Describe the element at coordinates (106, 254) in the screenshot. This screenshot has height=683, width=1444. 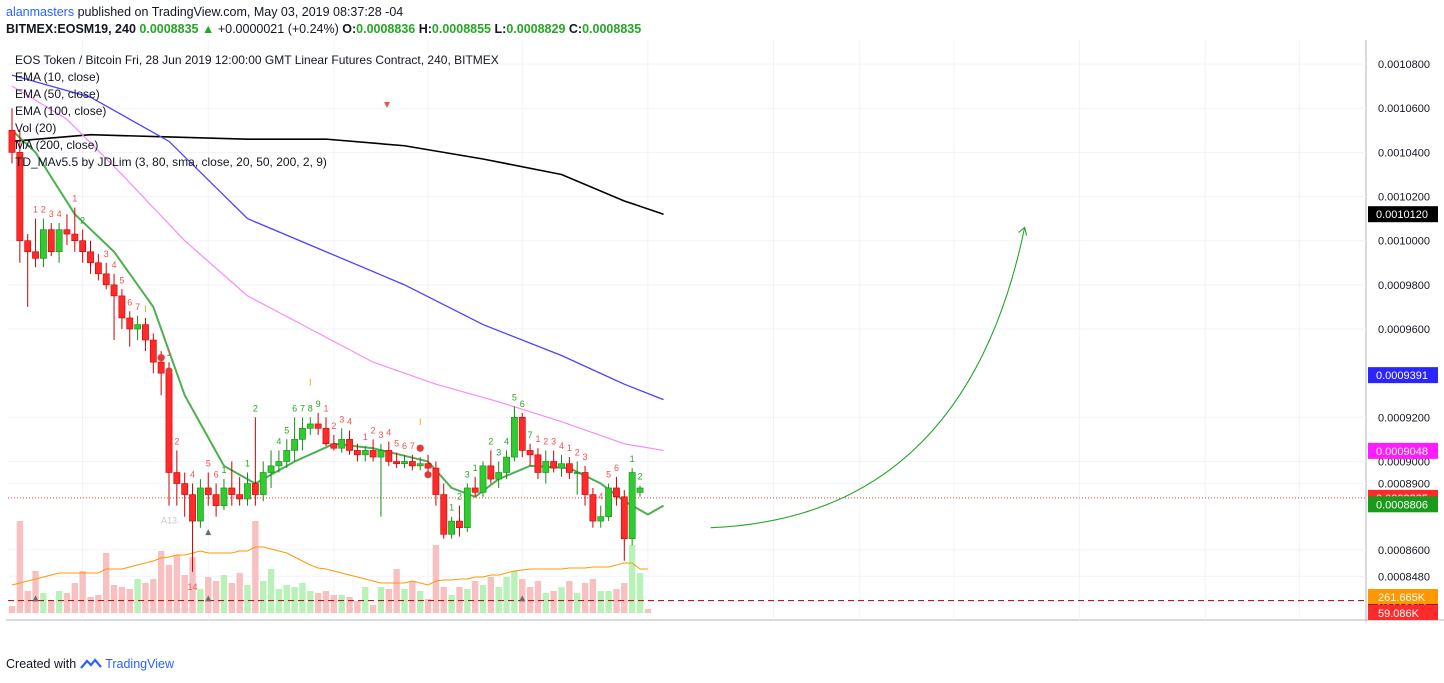
I see `td-count-label: 3` at that location.